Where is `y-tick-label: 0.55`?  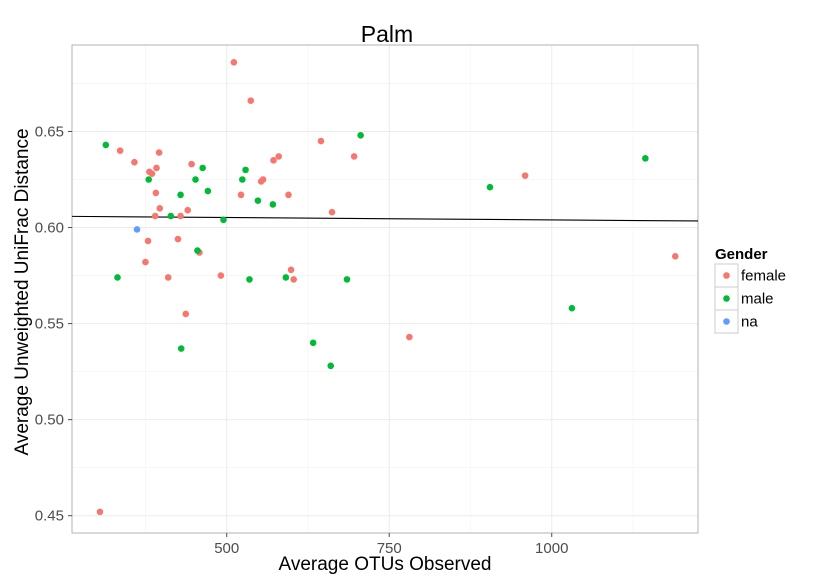 y-tick-label: 0.55 is located at coordinates (49, 324).